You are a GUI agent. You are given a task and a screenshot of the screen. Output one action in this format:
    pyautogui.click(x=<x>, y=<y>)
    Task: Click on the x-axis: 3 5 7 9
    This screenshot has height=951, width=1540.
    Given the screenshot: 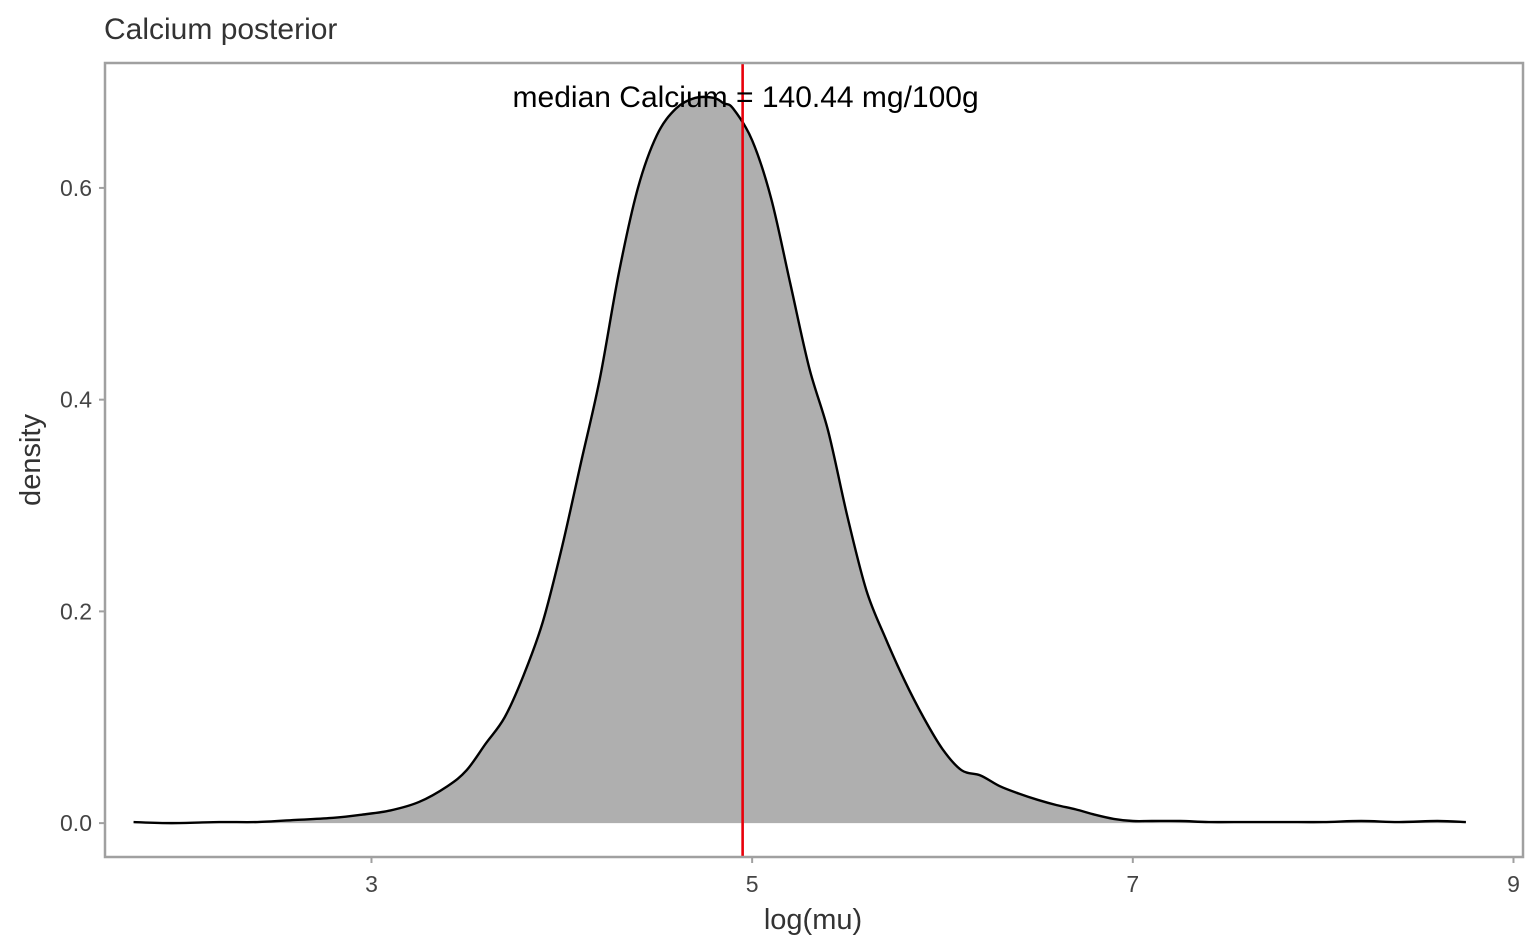 What is the action you would take?
    pyautogui.click(x=942, y=877)
    